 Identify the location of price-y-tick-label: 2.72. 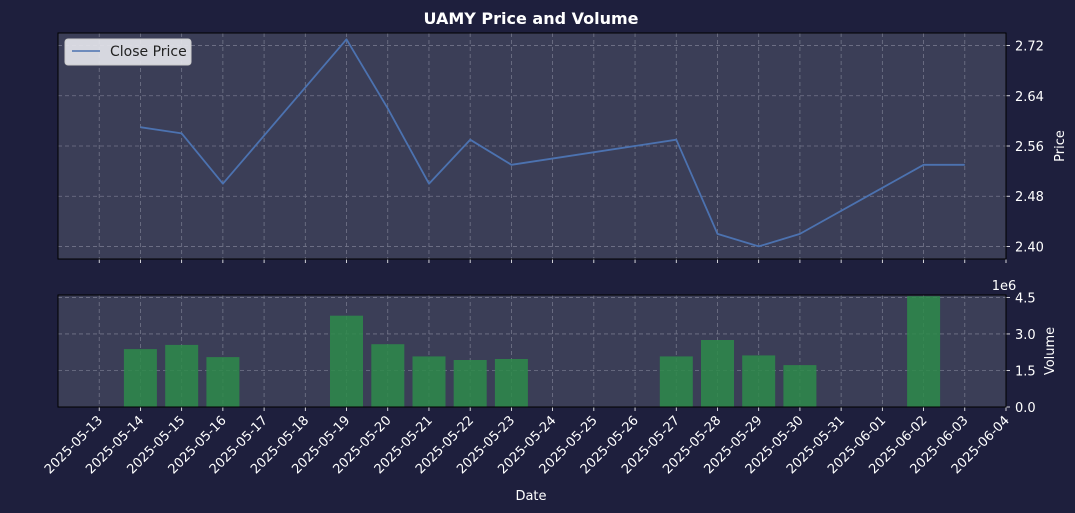
(1029, 47).